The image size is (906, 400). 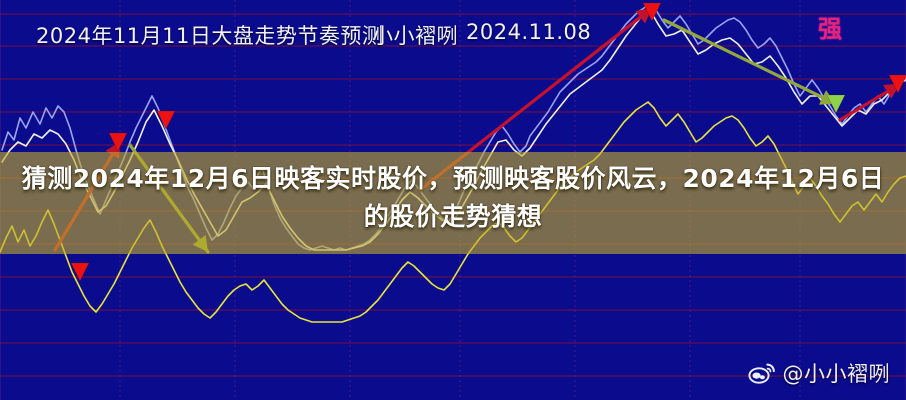 I want to click on chart-header-author: 小小褶咧, so click(x=415, y=36).